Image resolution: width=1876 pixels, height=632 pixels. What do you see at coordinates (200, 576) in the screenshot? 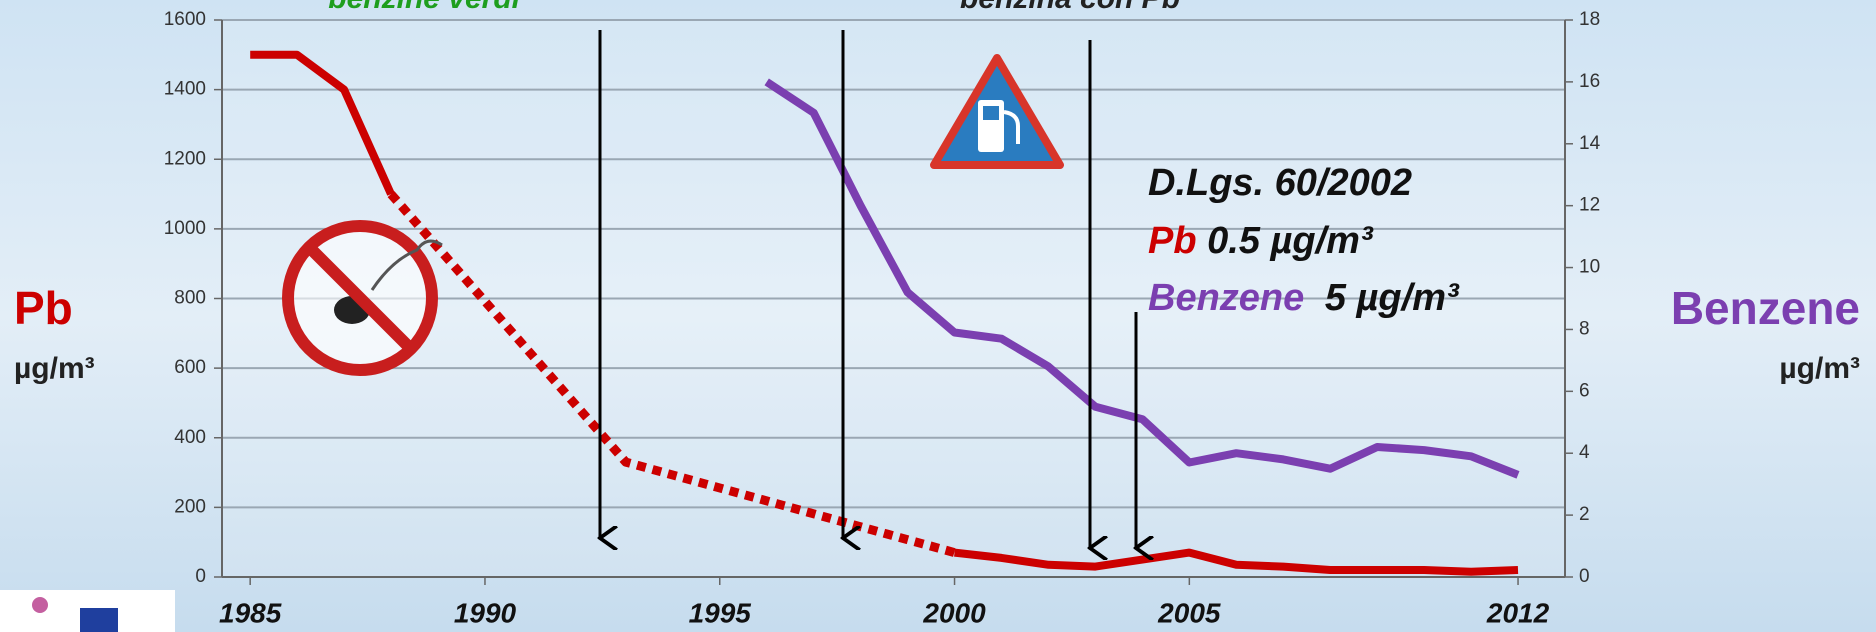
I see `y-tick-label: 0` at bounding box center [200, 576].